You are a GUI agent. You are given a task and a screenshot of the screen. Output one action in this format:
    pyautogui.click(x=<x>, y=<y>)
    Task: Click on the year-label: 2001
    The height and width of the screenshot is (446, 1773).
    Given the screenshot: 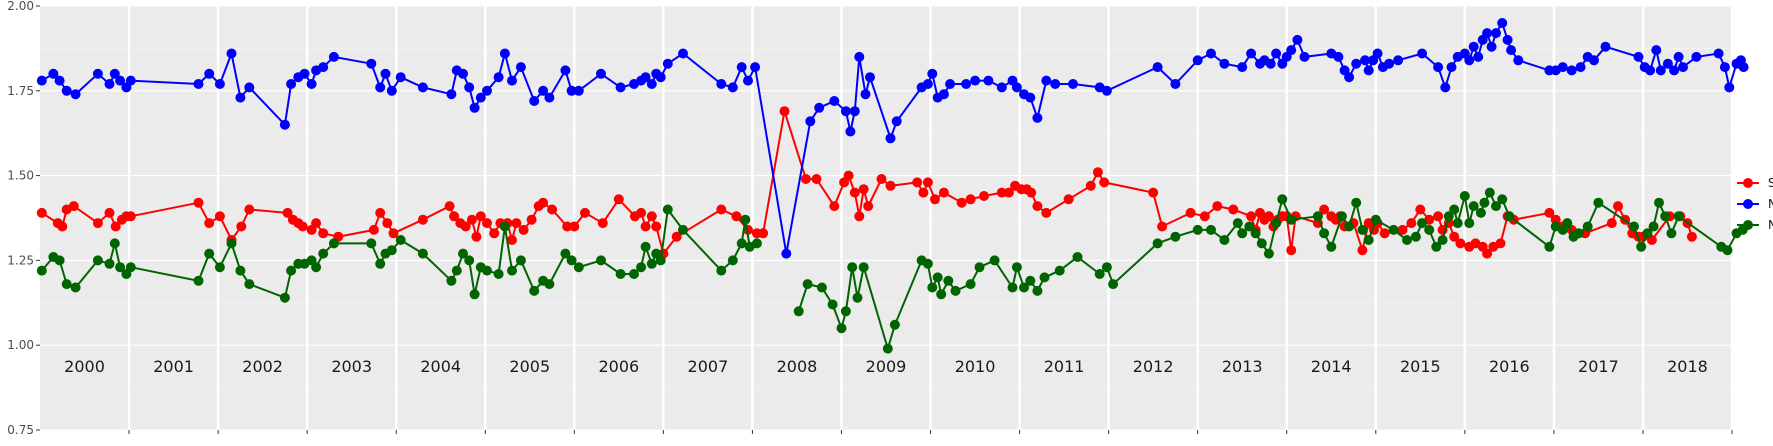 What is the action you would take?
    pyautogui.click(x=173, y=366)
    